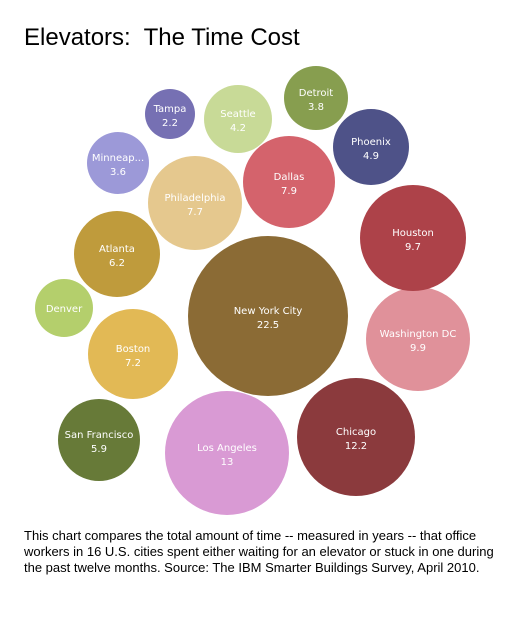  What do you see at coordinates (162, 37) in the screenshot?
I see `chart-title: Elevators: The Time Cost` at bounding box center [162, 37].